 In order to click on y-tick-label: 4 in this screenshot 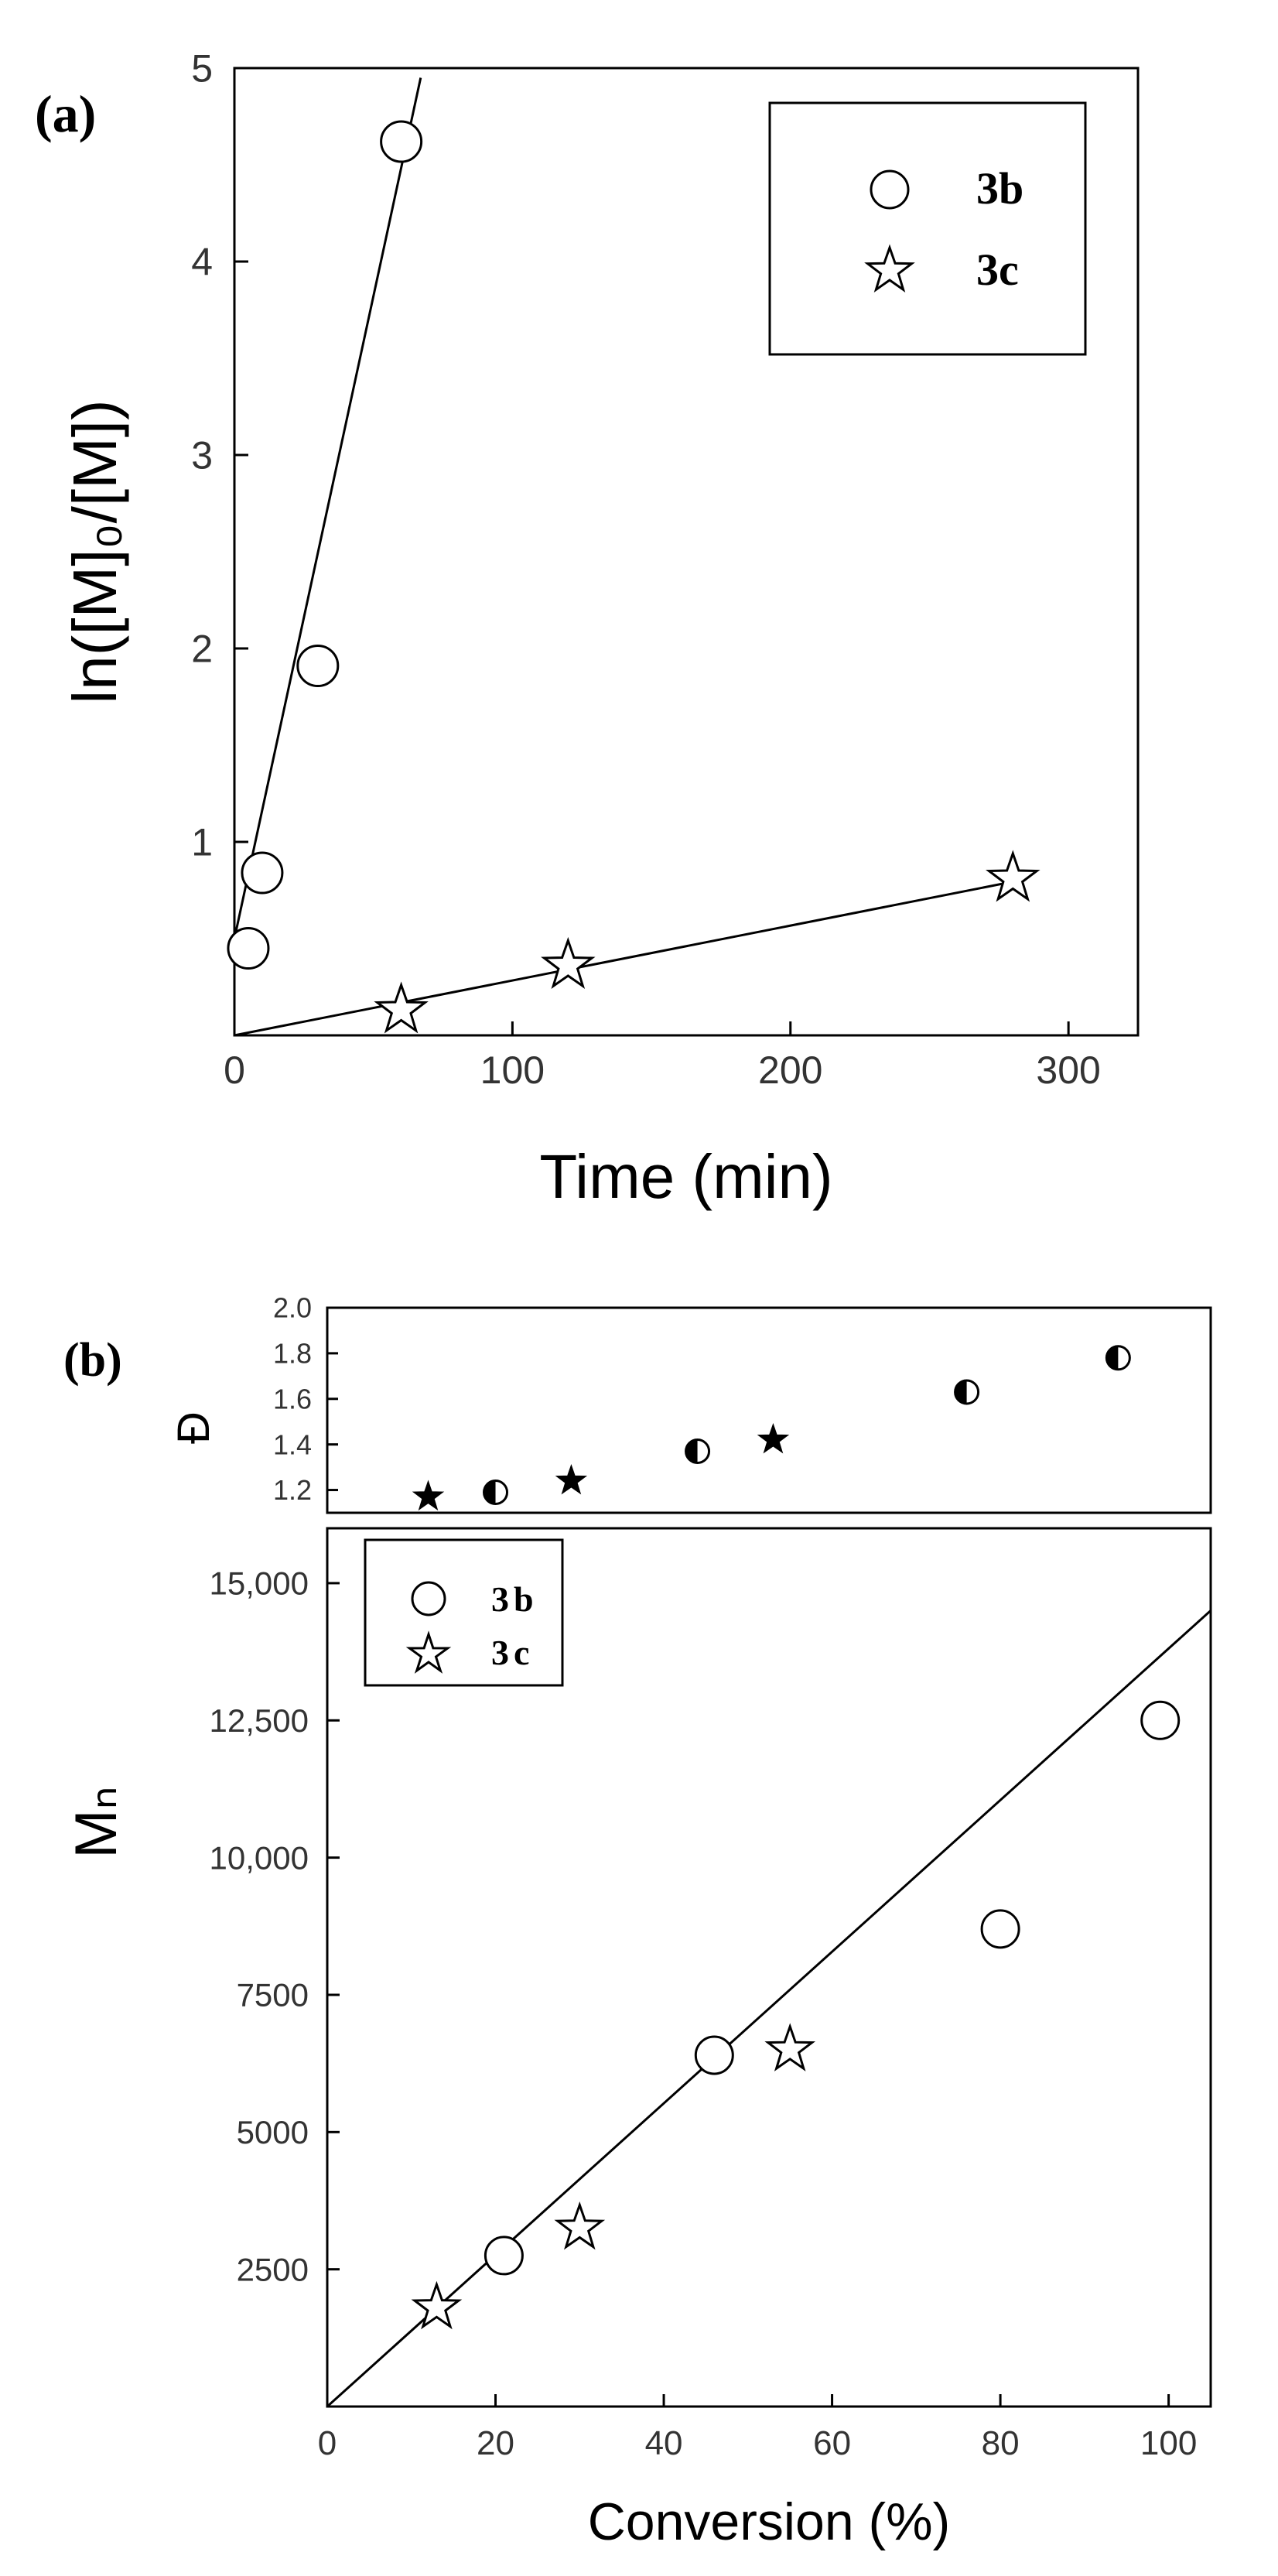, I will do `click(202, 262)`.